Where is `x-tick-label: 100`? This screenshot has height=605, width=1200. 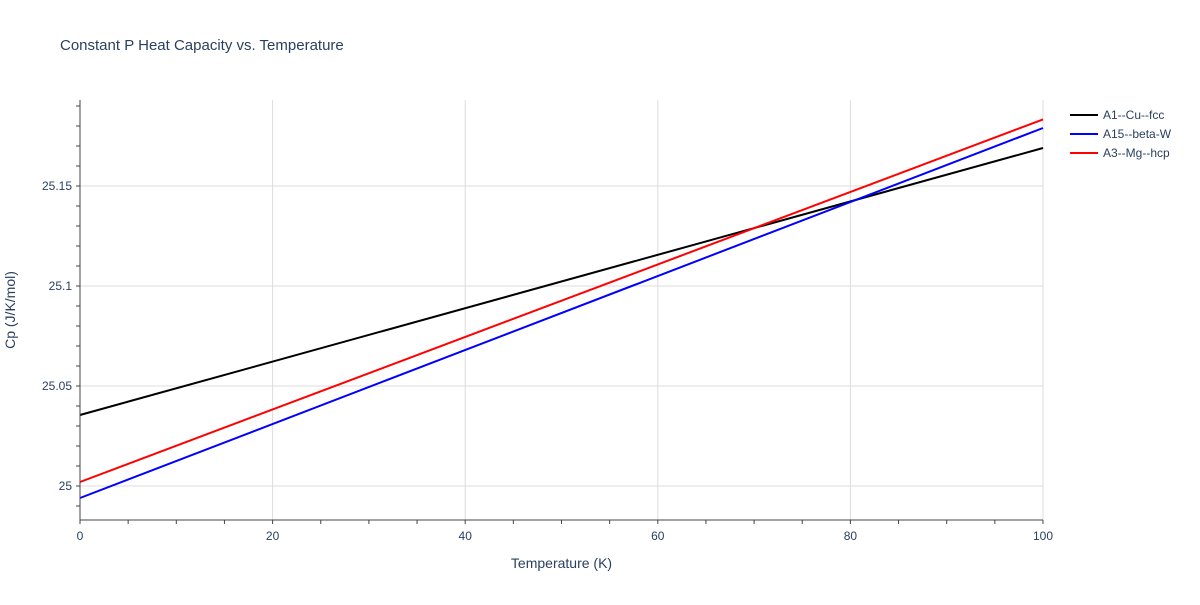 x-tick-label: 100 is located at coordinates (1043, 536).